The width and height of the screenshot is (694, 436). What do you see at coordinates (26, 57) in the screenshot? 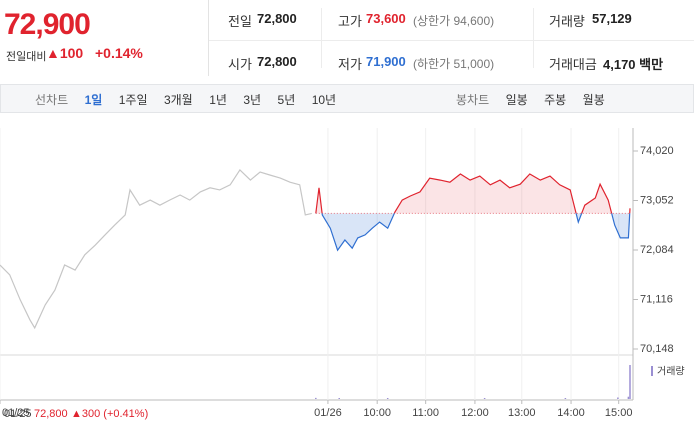
I see `change-label: 전일대비` at bounding box center [26, 57].